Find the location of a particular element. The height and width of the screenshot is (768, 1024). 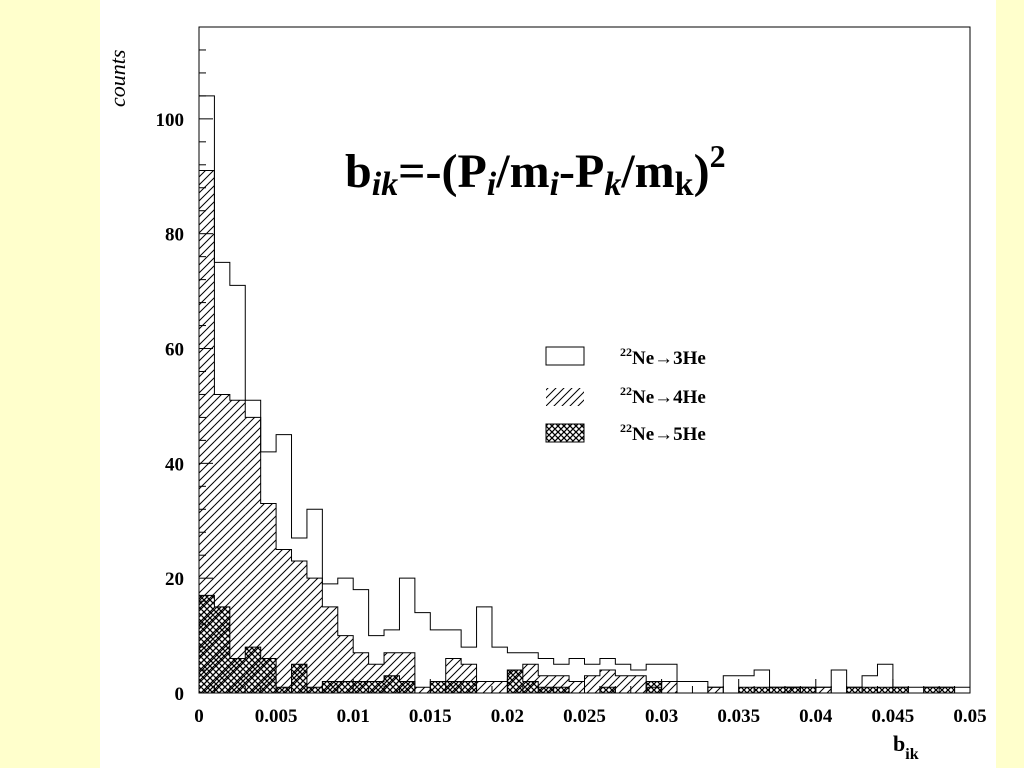

x-tick-label: 0.03 is located at coordinates (661, 716).